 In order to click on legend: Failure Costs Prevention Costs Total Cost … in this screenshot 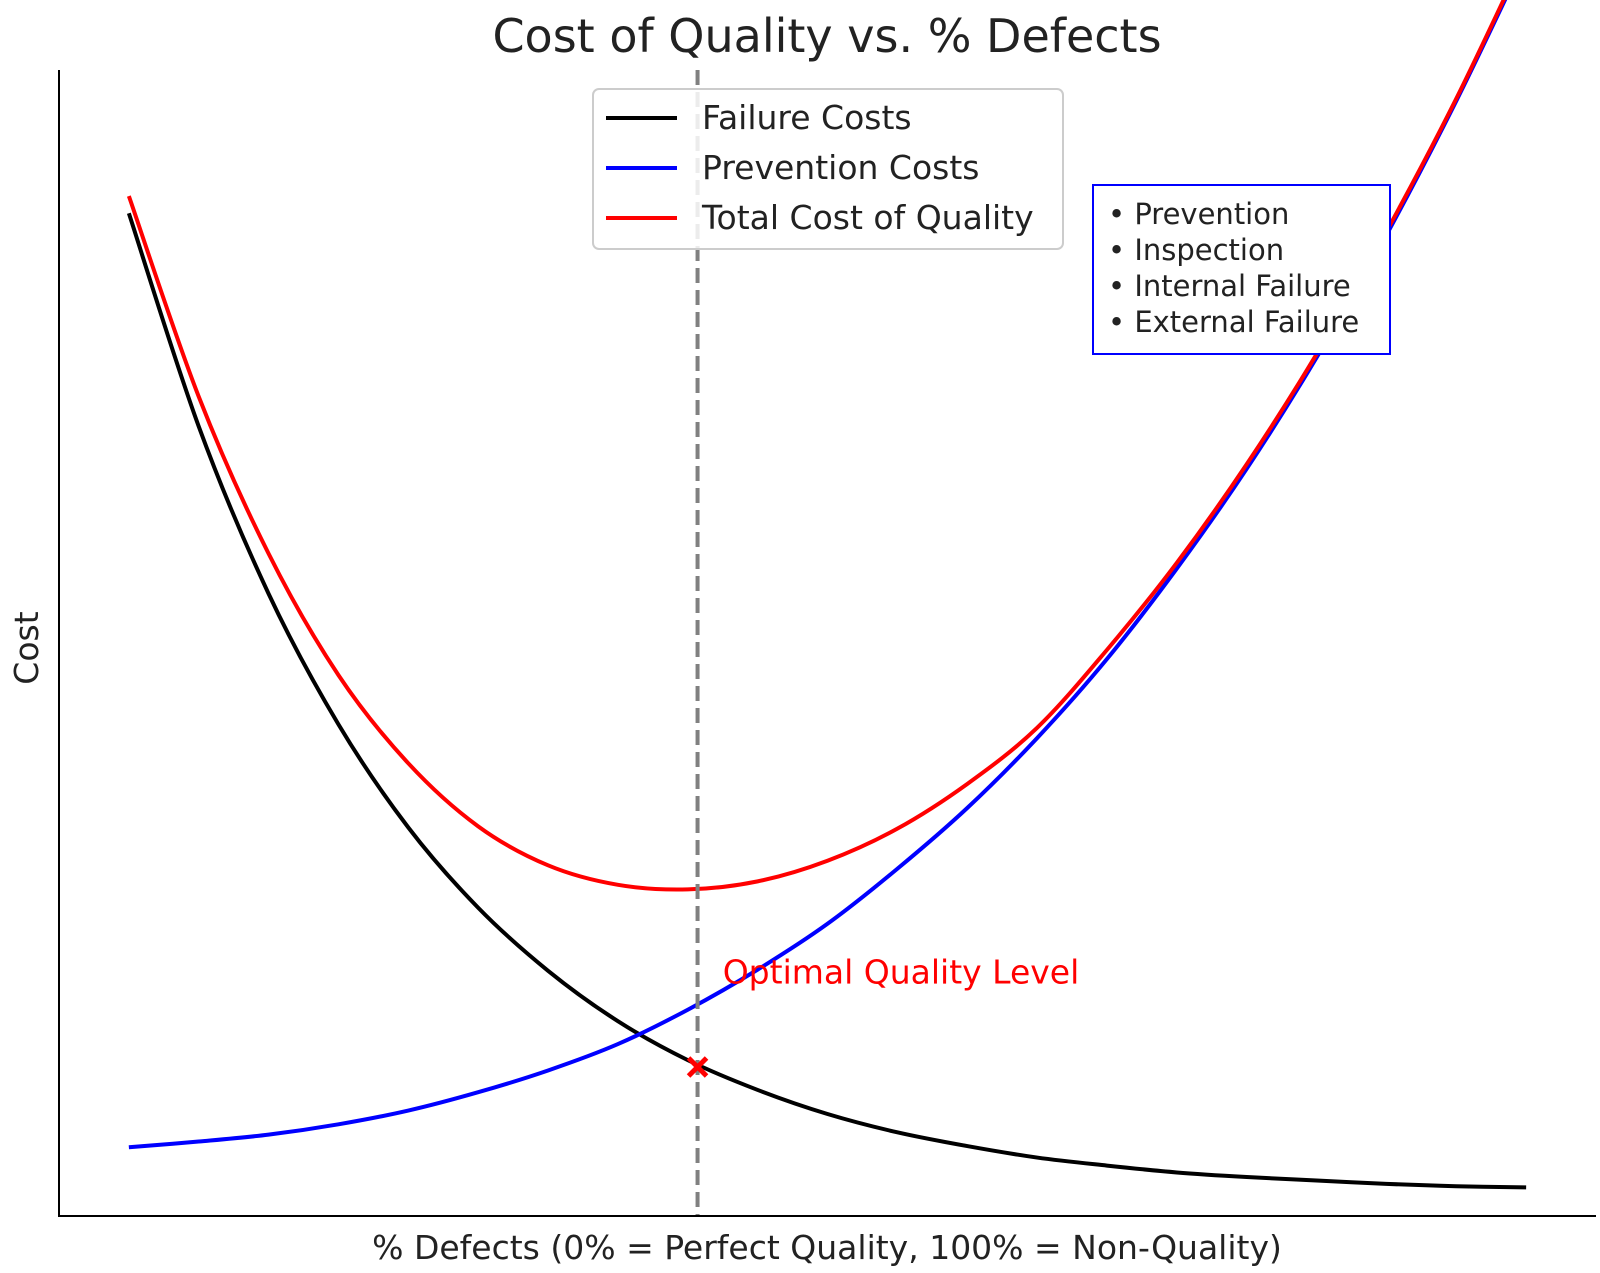, I will do `click(828, 169)`.